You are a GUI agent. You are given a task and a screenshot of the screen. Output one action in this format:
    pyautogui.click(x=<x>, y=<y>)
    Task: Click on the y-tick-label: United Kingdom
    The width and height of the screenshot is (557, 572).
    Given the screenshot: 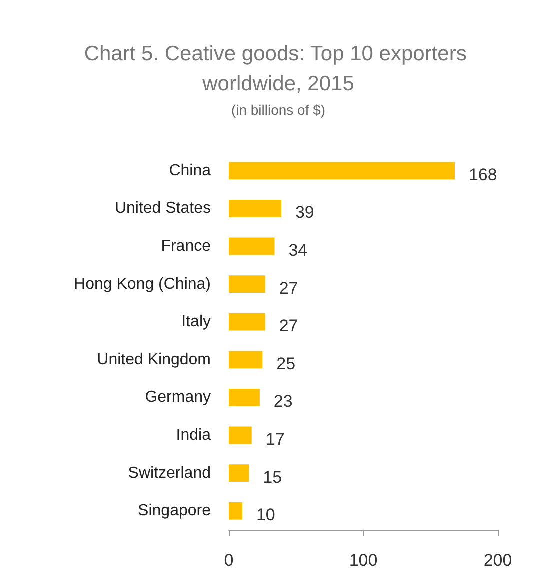 What is the action you would take?
    pyautogui.click(x=154, y=359)
    